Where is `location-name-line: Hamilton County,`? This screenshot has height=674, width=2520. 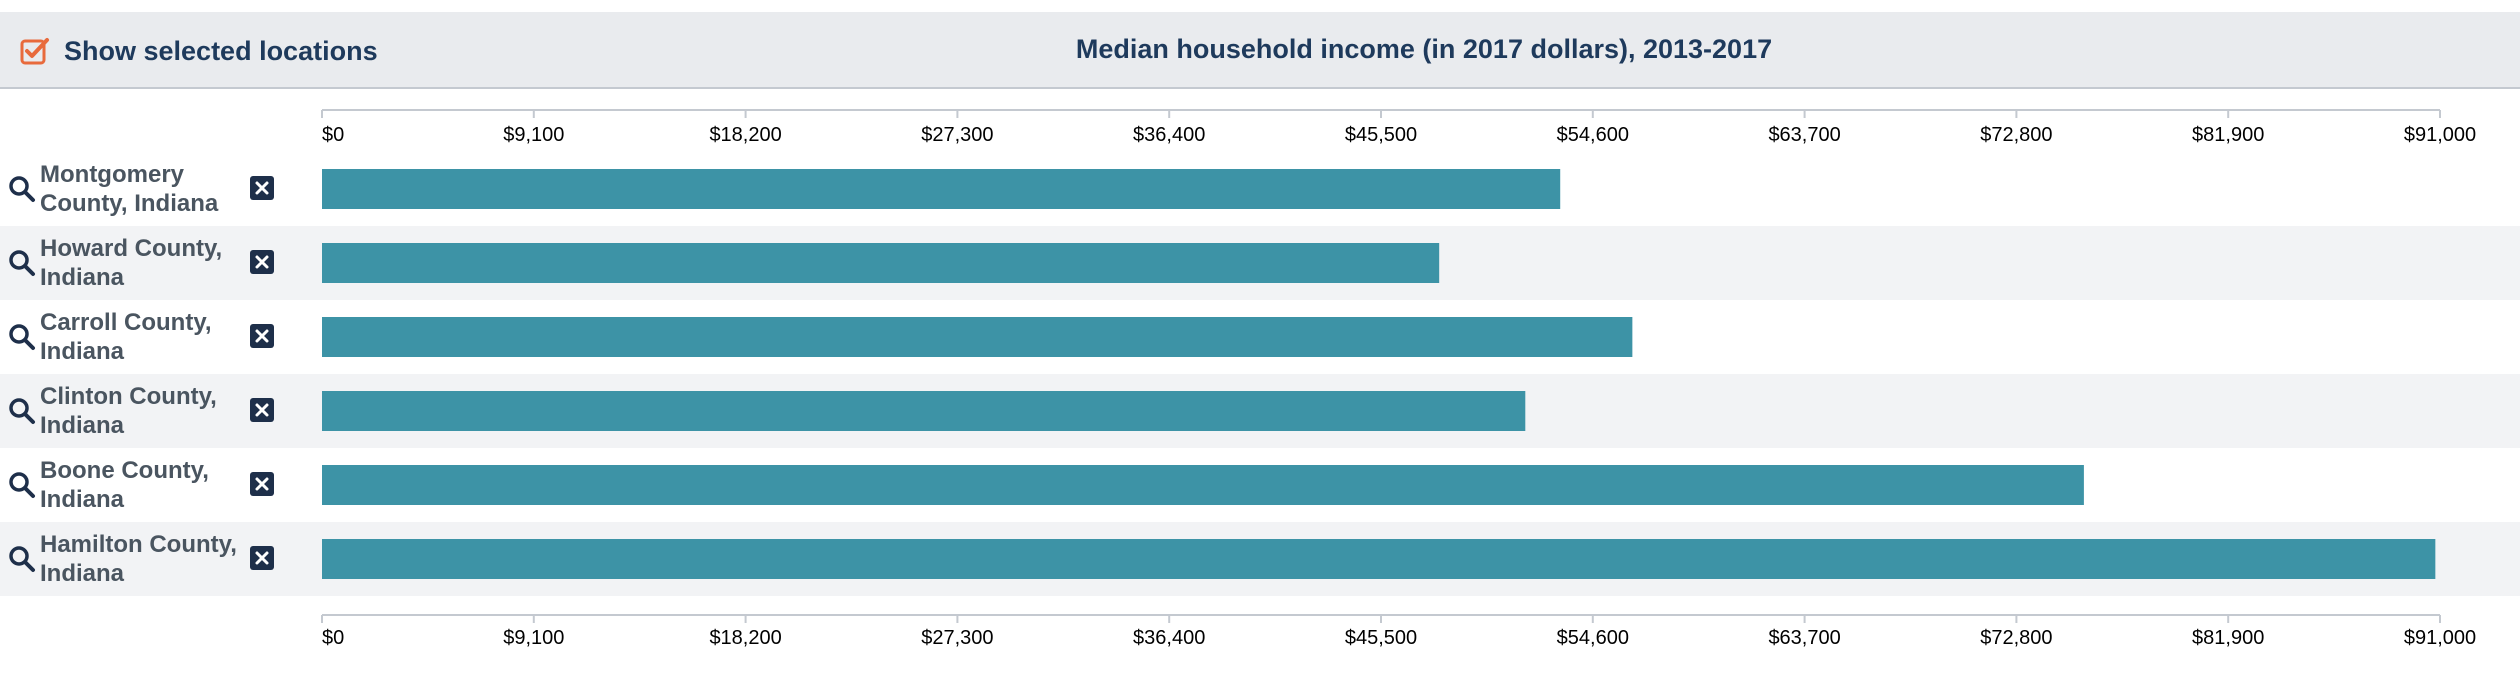
location-name-line: Hamilton County, is located at coordinates (138, 544).